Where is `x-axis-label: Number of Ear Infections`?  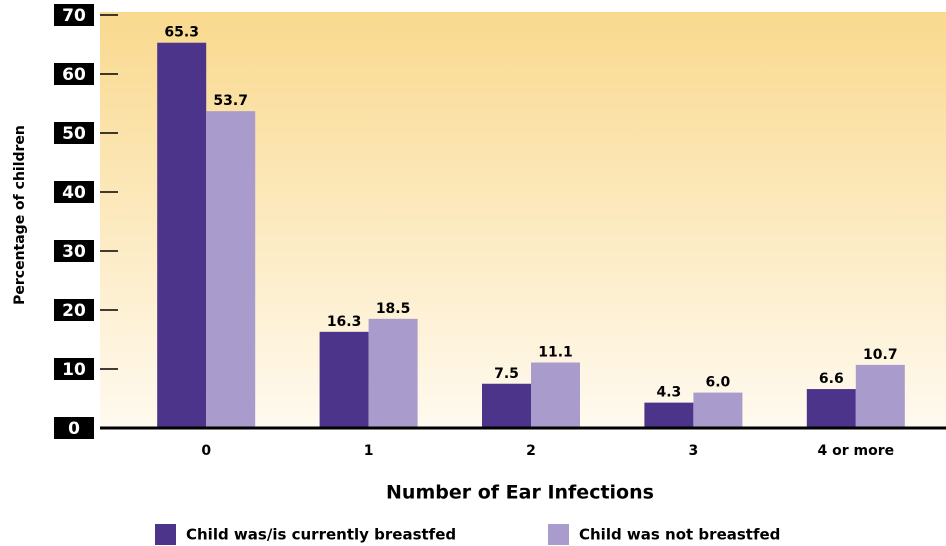
x-axis-label: Number of Ear Infections is located at coordinates (520, 493).